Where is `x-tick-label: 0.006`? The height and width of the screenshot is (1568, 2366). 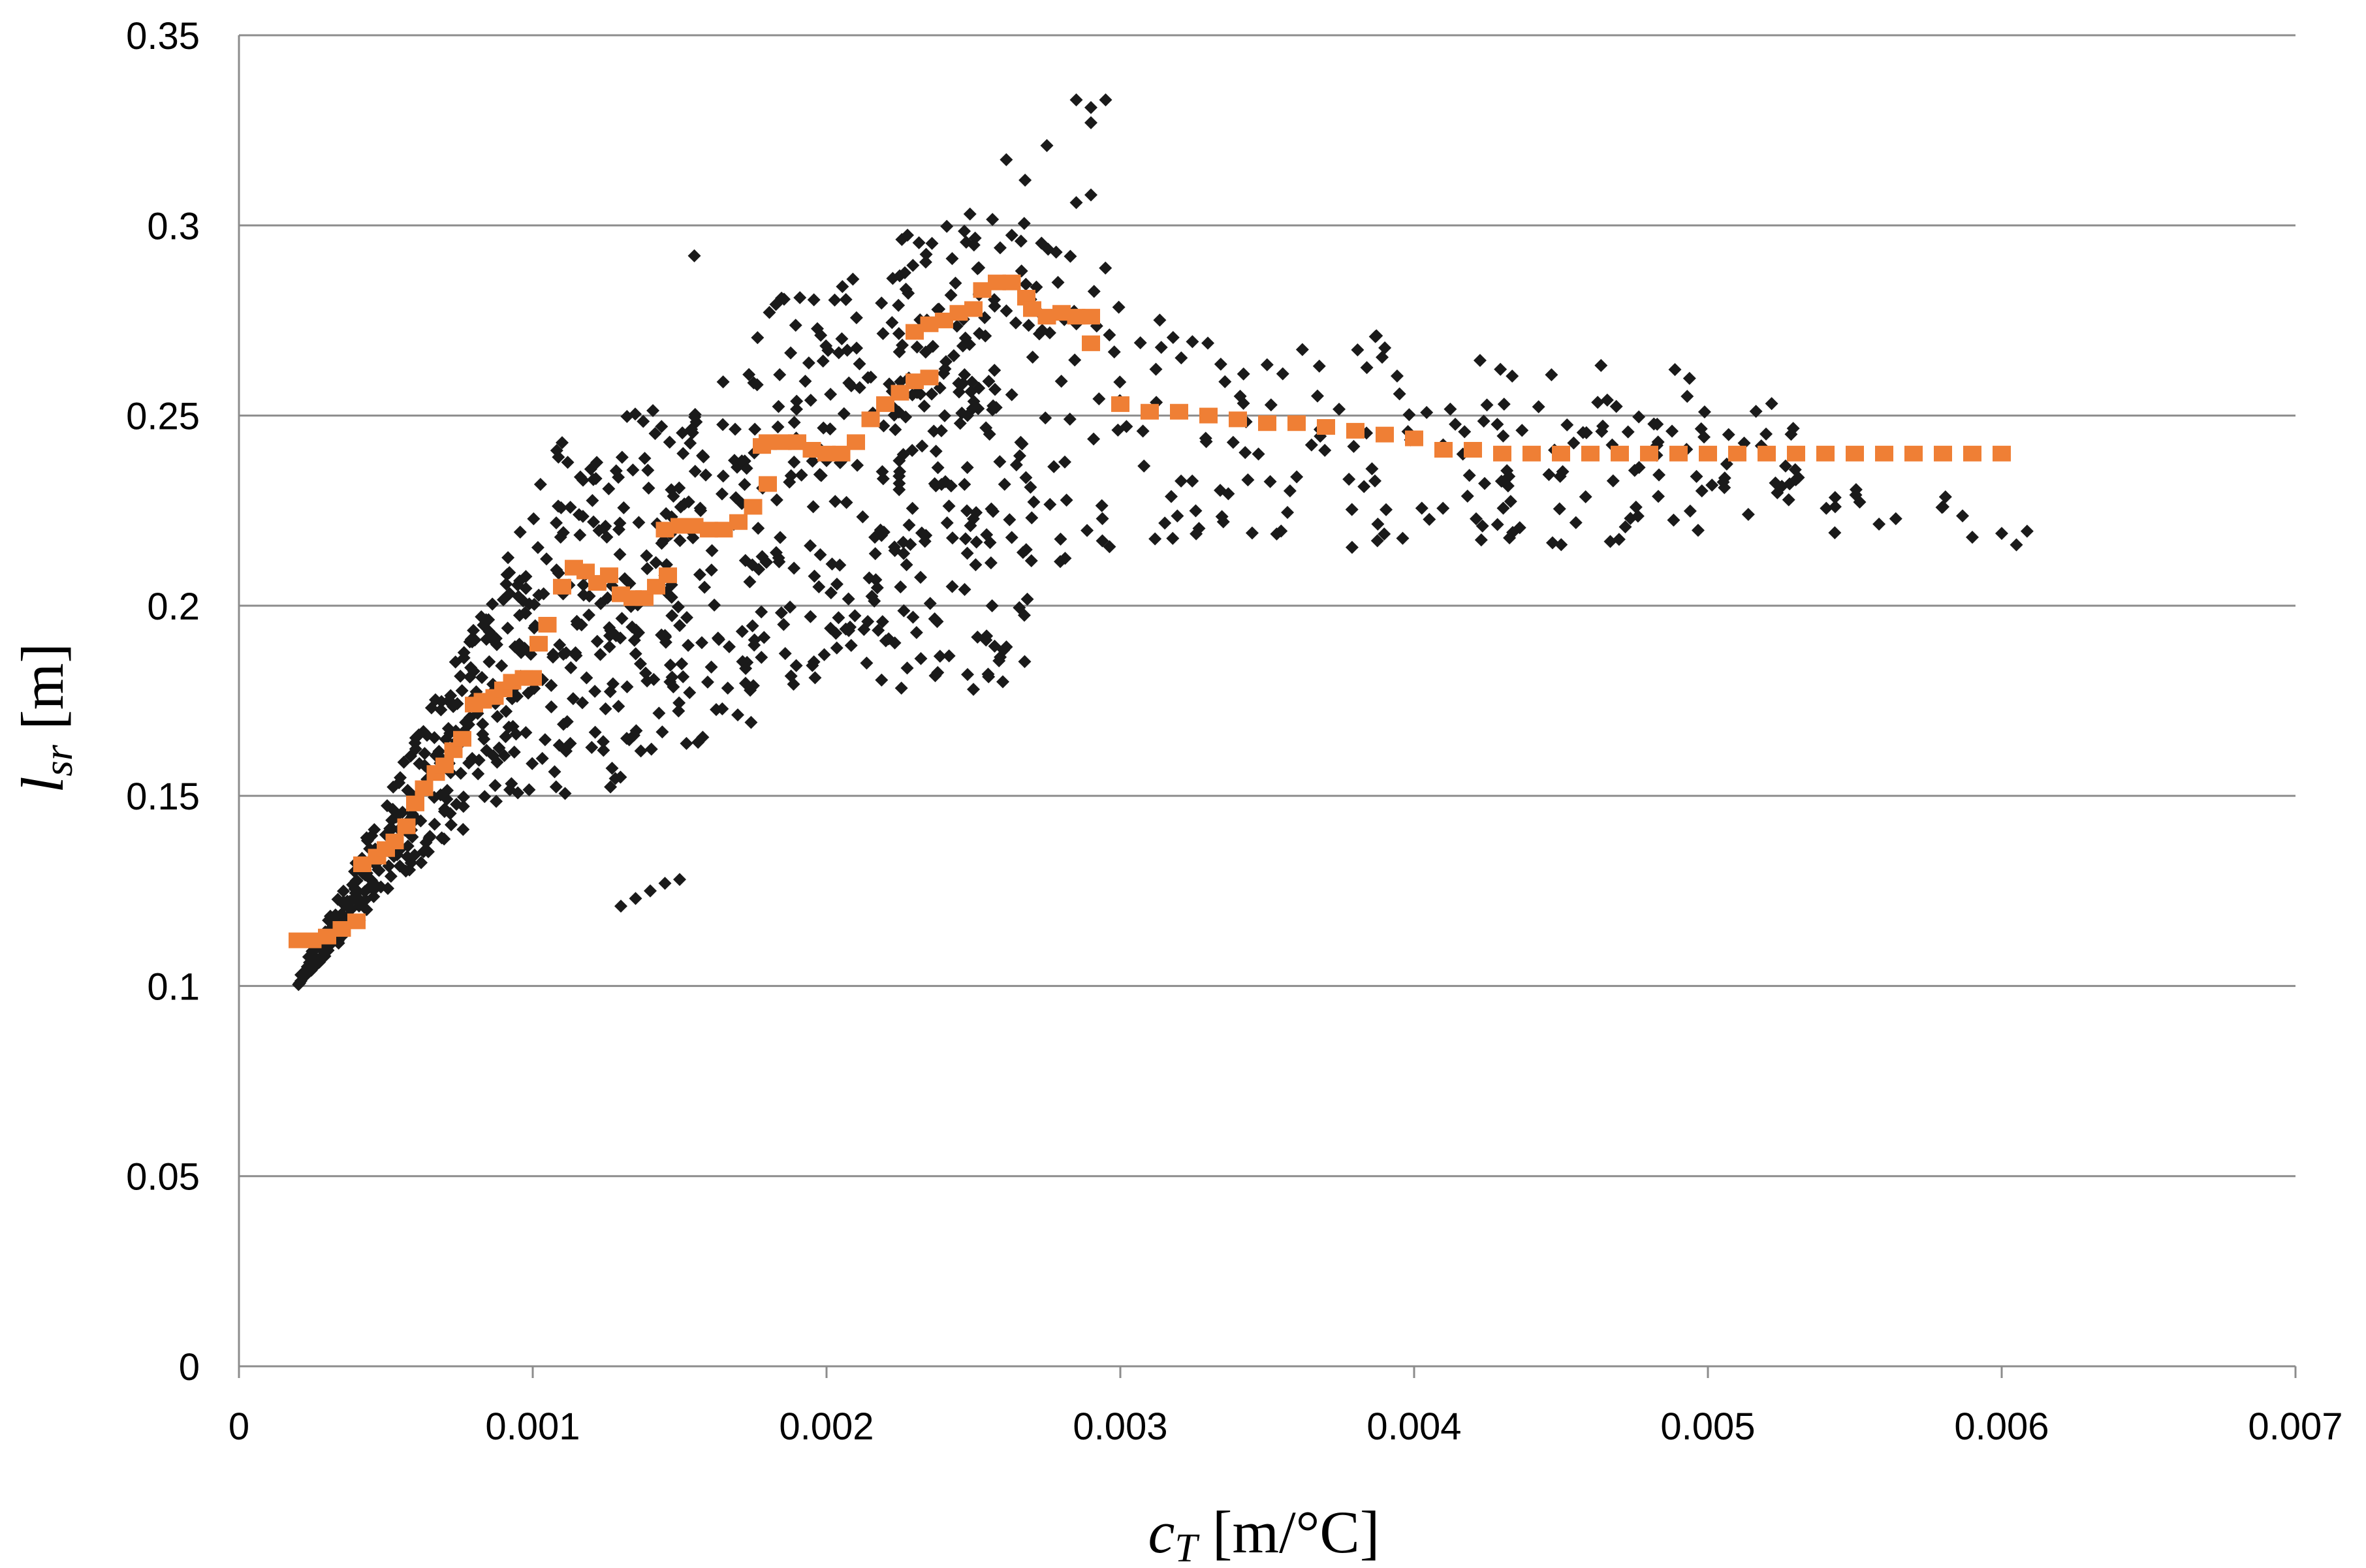
x-tick-label: 0.006 is located at coordinates (2001, 1426).